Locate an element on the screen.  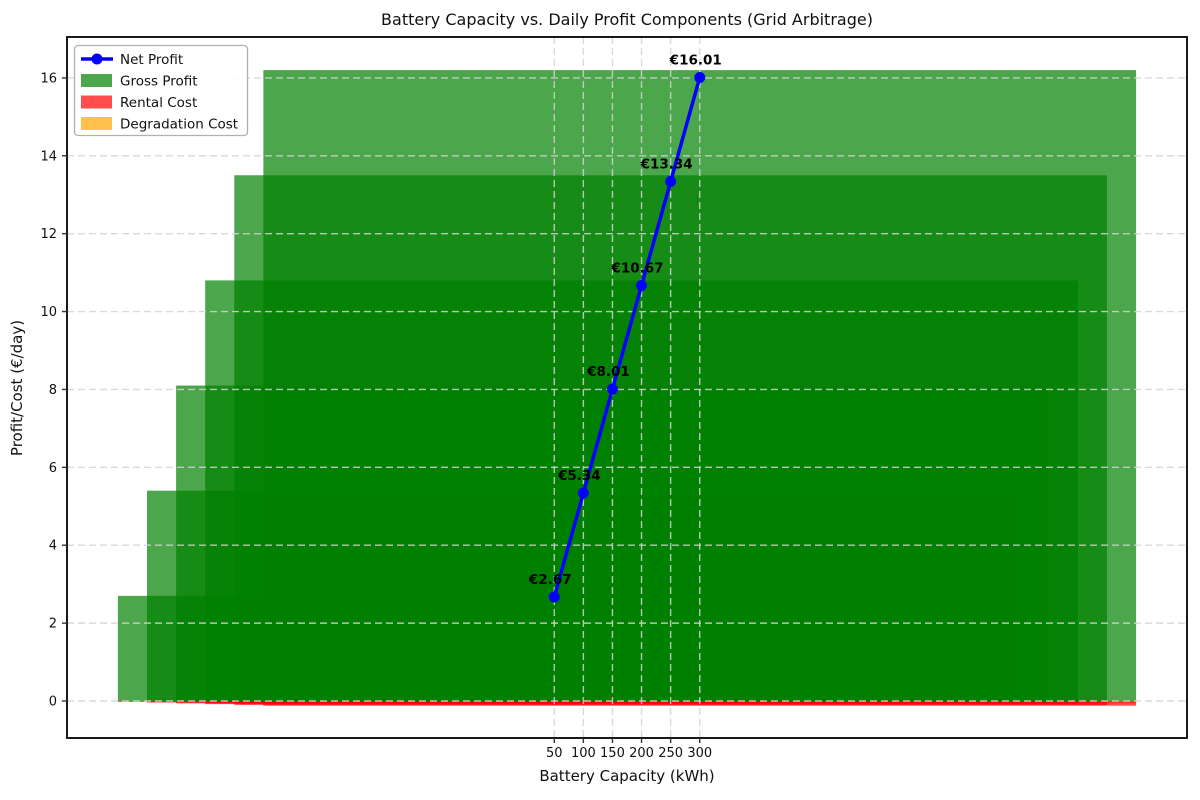
legend-label: Gross Profit is located at coordinates (159, 81).